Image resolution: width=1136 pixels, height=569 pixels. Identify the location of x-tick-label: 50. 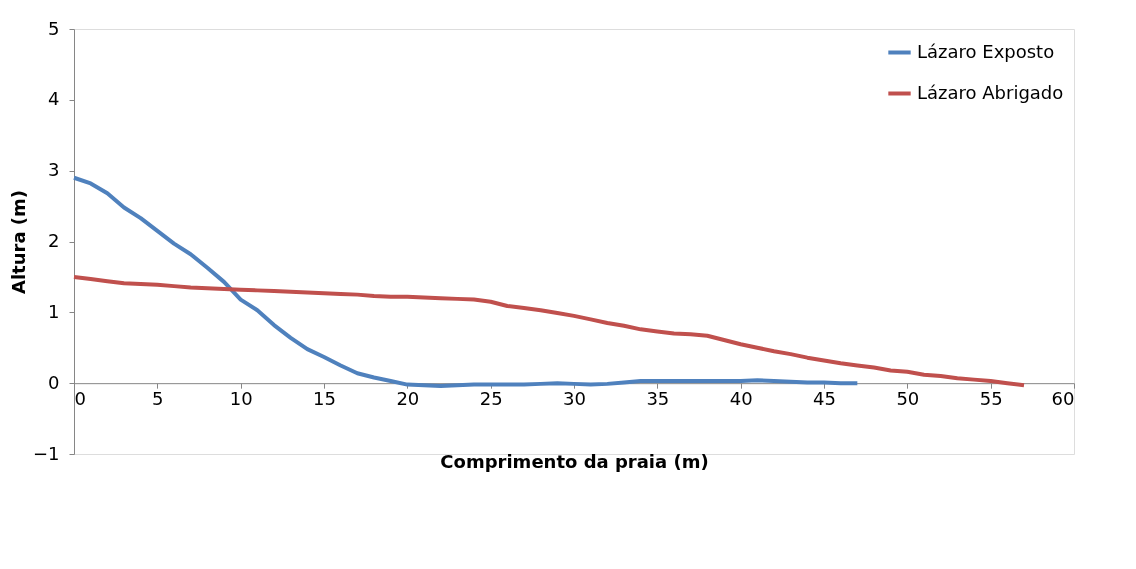
(908, 398).